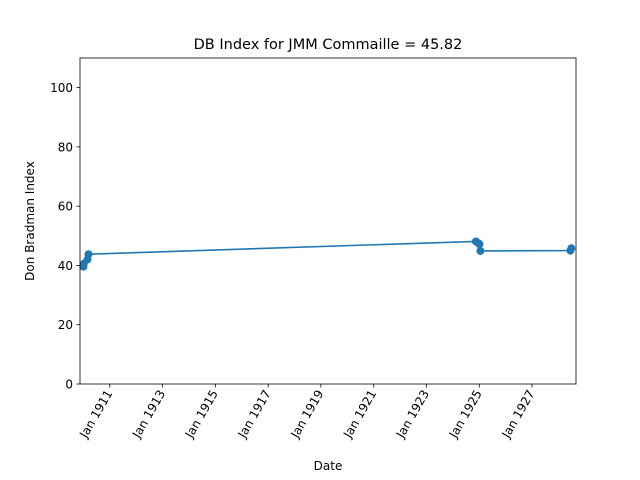  Describe the element at coordinates (328, 45) in the screenshot. I see `chart-title: DB Index for JMM Commaille = 45.82` at that location.